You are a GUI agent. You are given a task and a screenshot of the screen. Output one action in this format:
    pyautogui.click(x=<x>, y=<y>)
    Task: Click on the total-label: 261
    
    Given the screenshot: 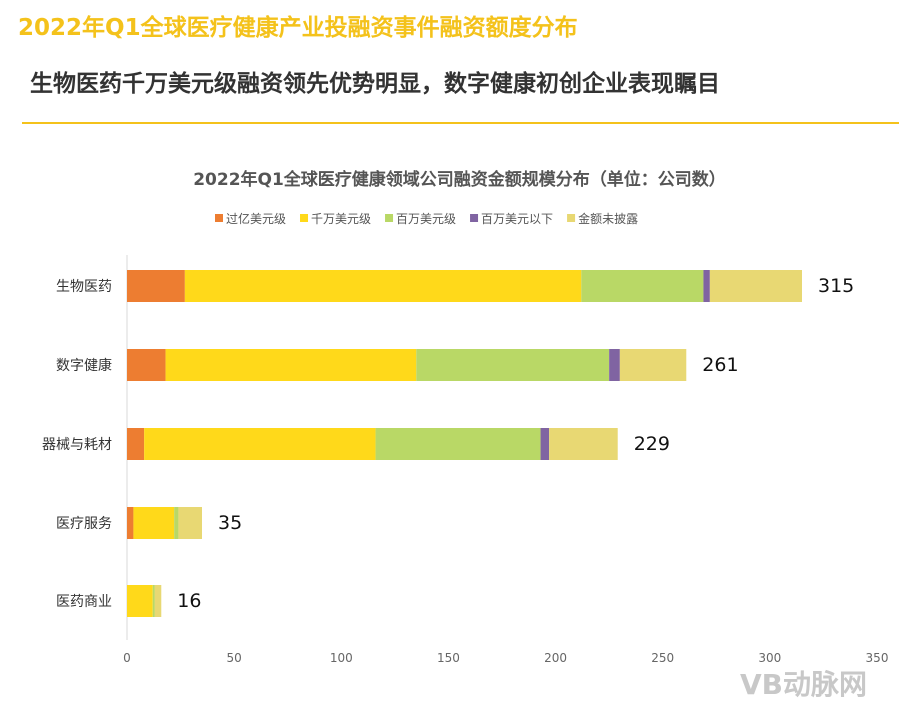 What is the action you would take?
    pyautogui.click(x=720, y=365)
    